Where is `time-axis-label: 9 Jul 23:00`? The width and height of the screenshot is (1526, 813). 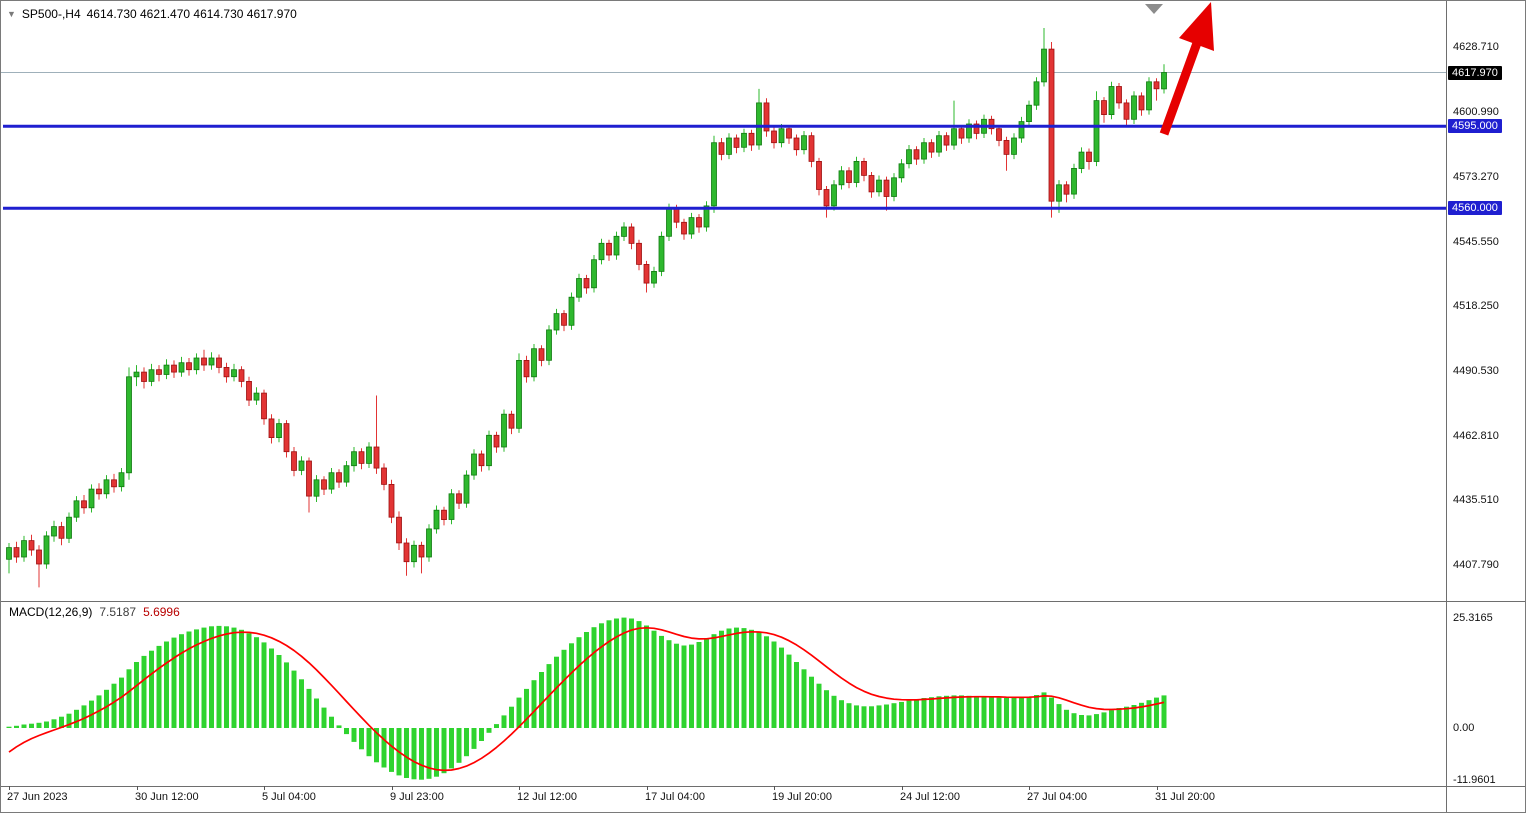 time-axis-label: 9 Jul 23:00 is located at coordinates (417, 797).